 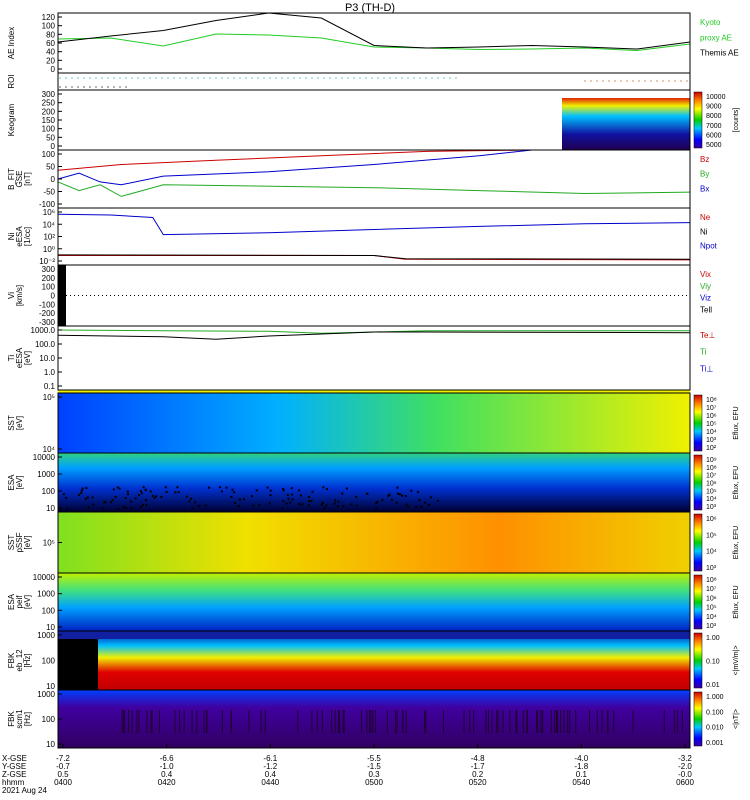 I want to click on sst_i-ylabel: [eV], so click(x=27, y=542).